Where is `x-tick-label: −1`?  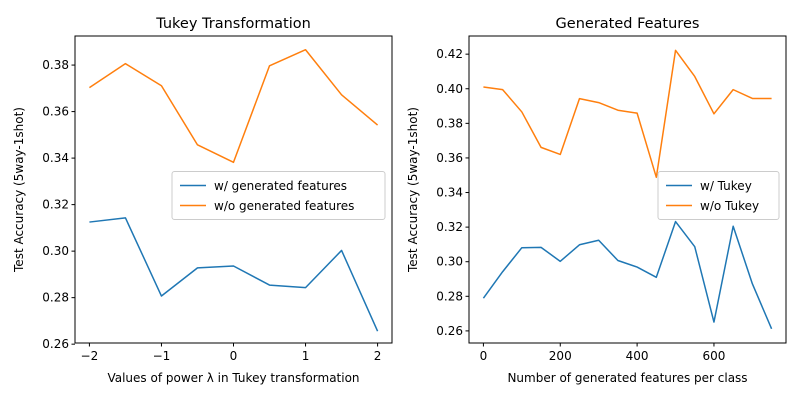 x-tick-label: −1 is located at coordinates (162, 356).